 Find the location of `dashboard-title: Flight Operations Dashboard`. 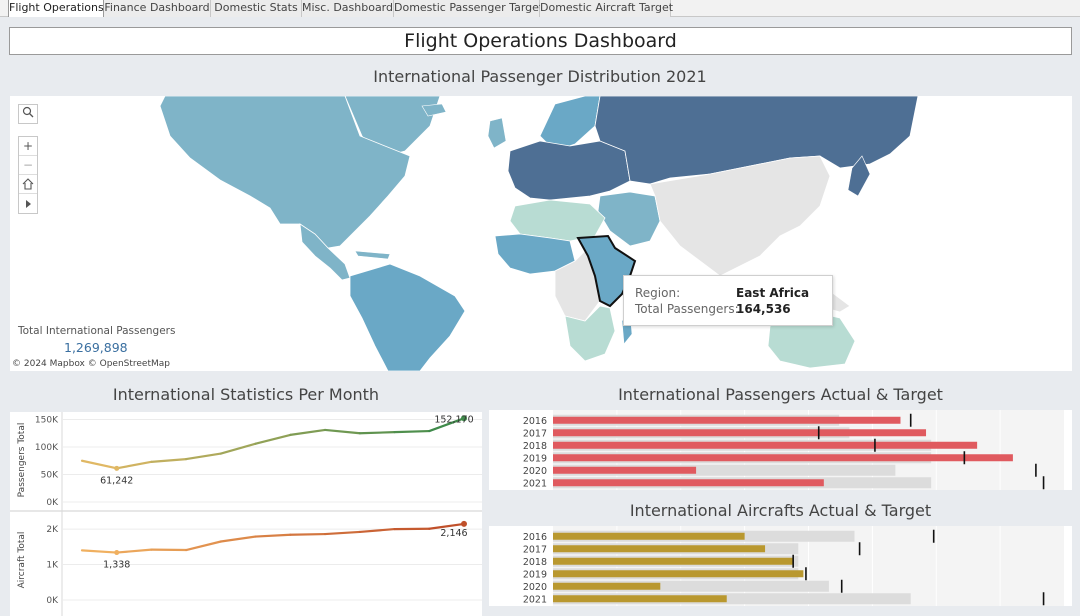

dashboard-title: Flight Operations Dashboard is located at coordinates (540, 41).